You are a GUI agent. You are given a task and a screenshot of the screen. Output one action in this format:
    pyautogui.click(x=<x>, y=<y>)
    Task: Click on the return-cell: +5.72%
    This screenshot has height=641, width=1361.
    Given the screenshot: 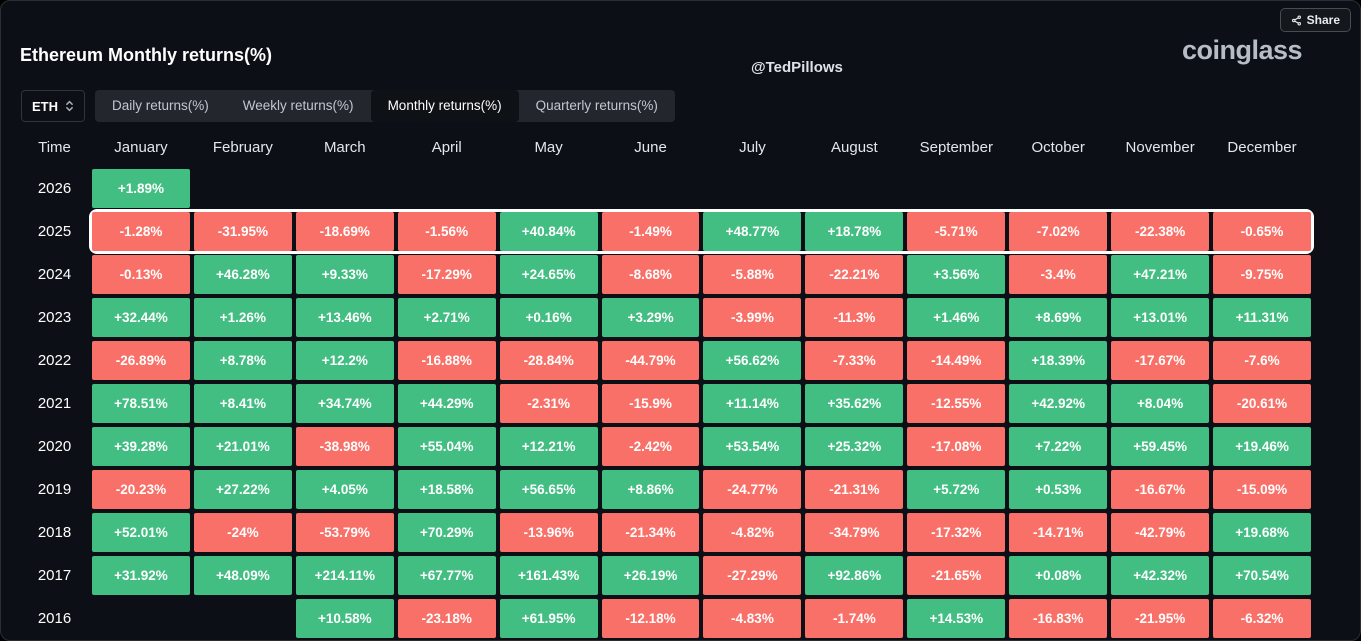 What is the action you would take?
    pyautogui.click(x=956, y=489)
    